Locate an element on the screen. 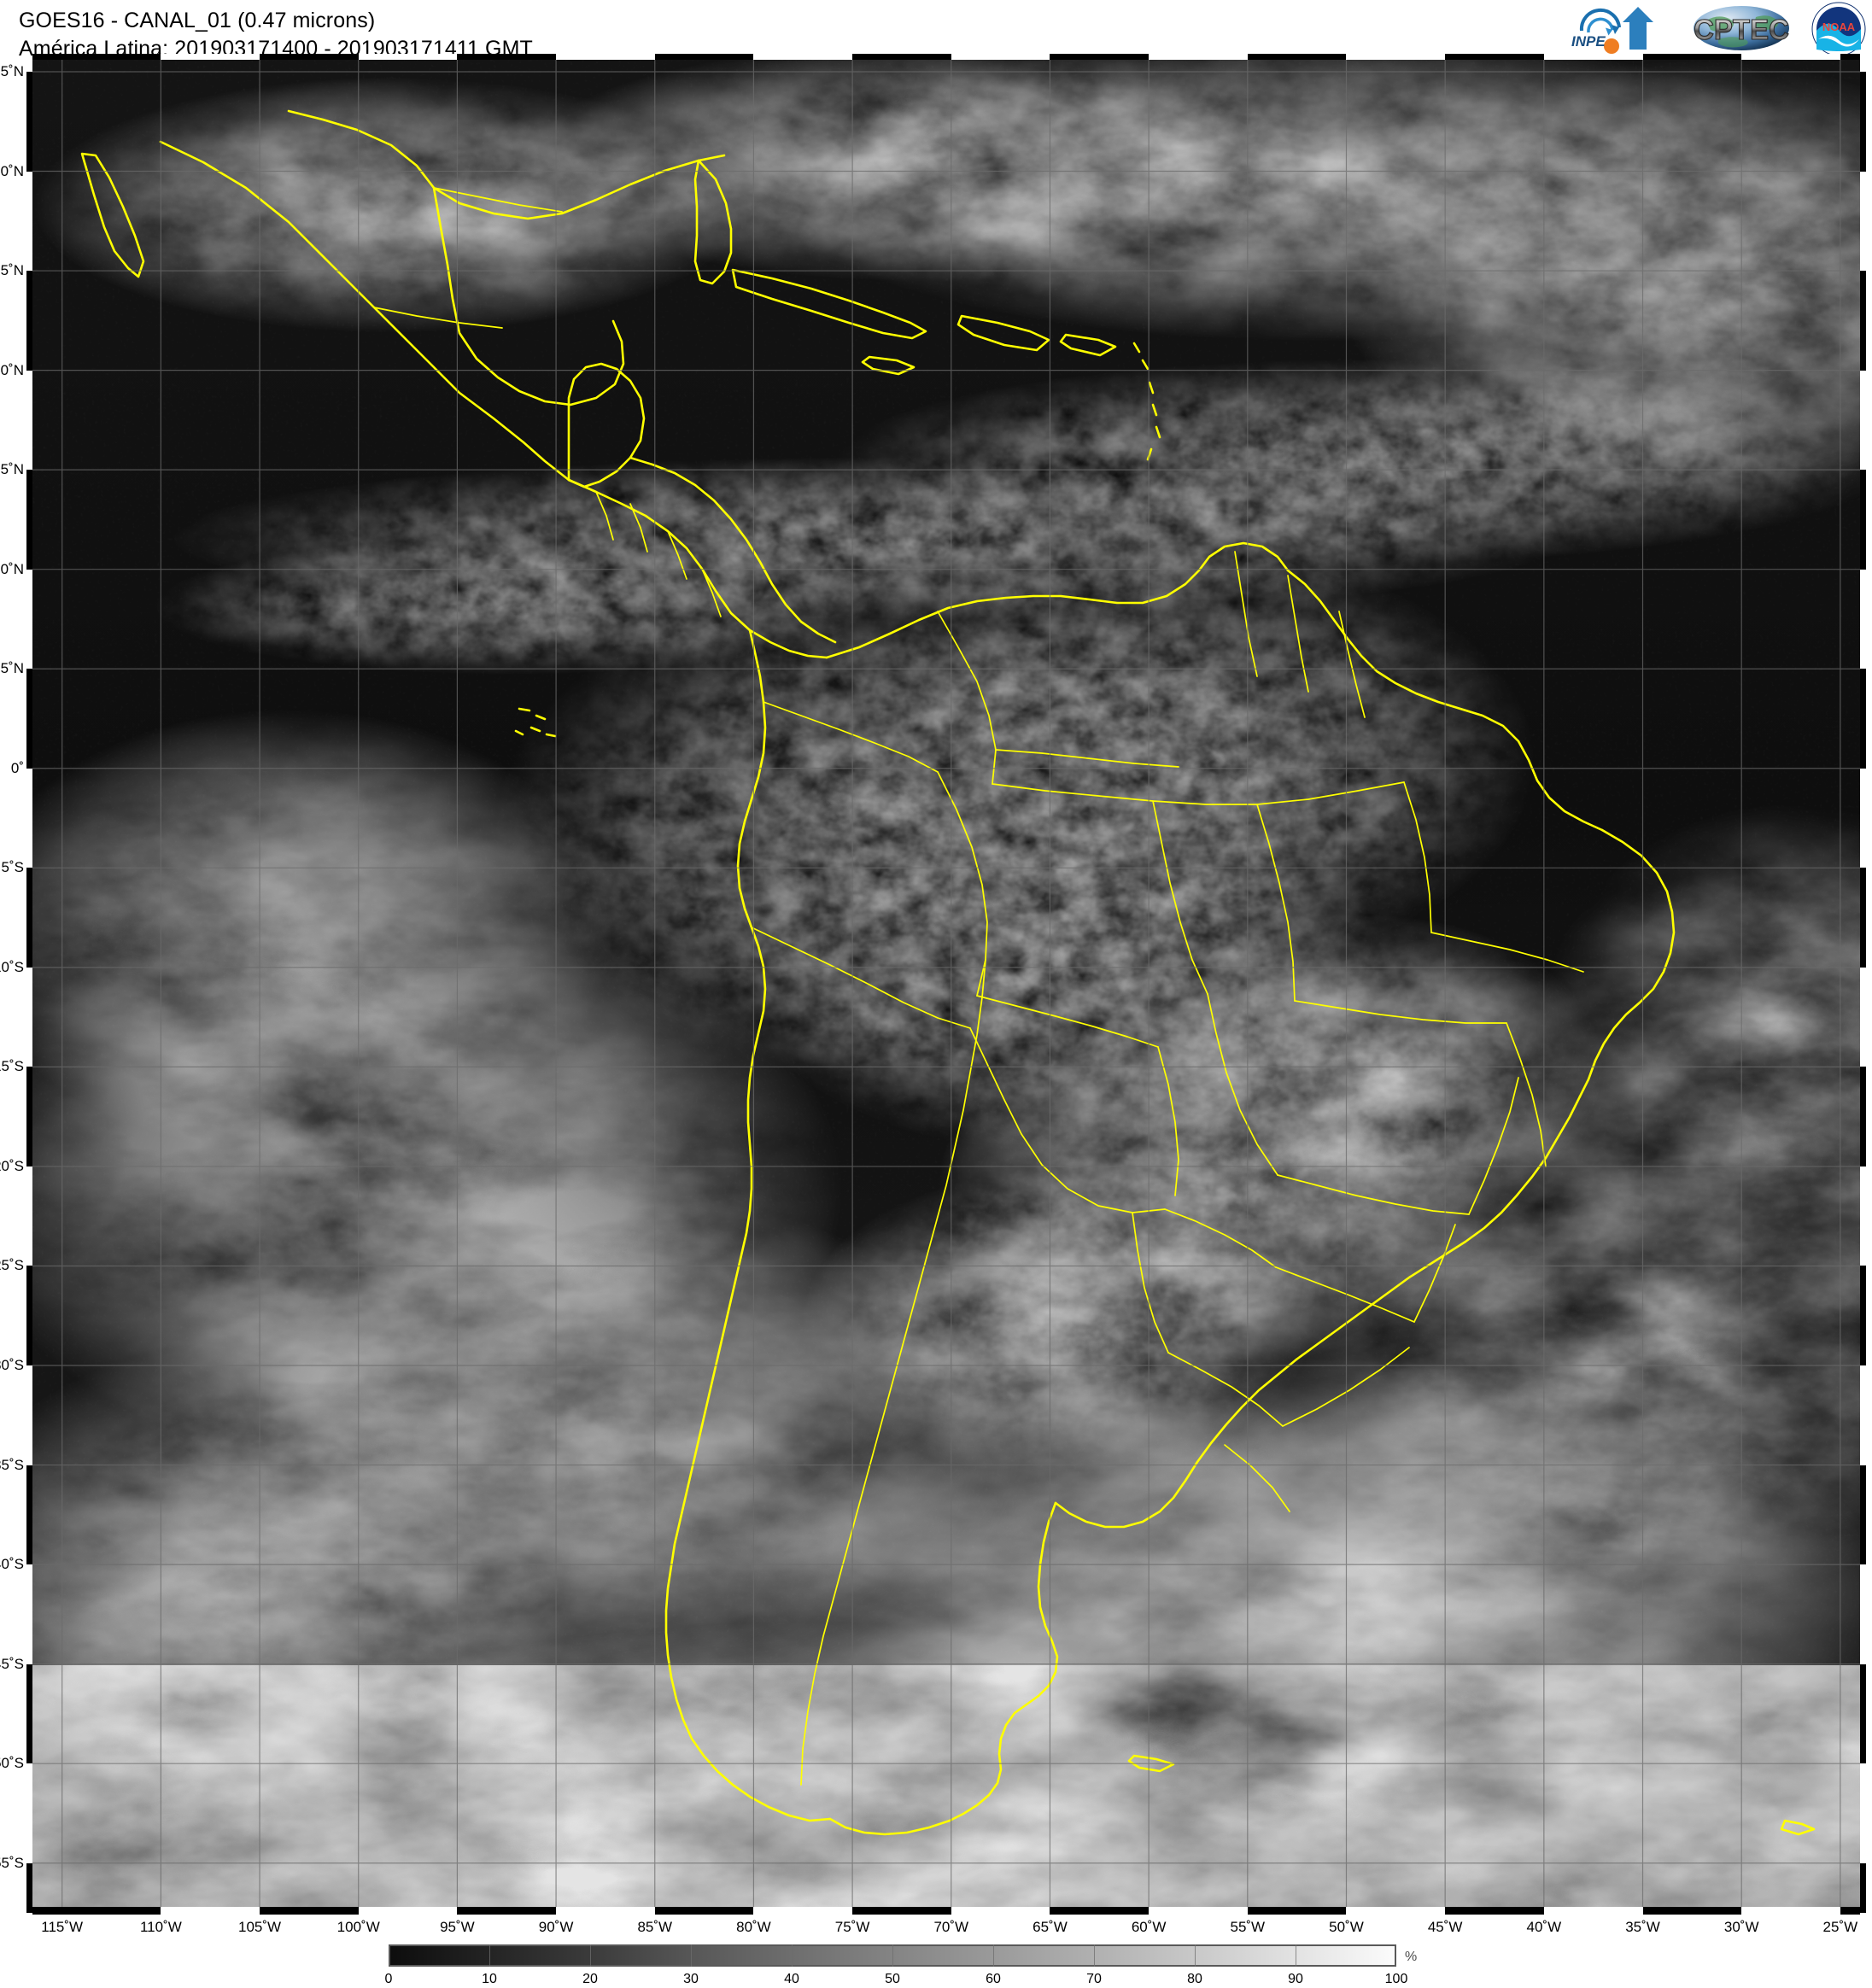  colorbar-tick-label: 70 is located at coordinates (1094, 1979).